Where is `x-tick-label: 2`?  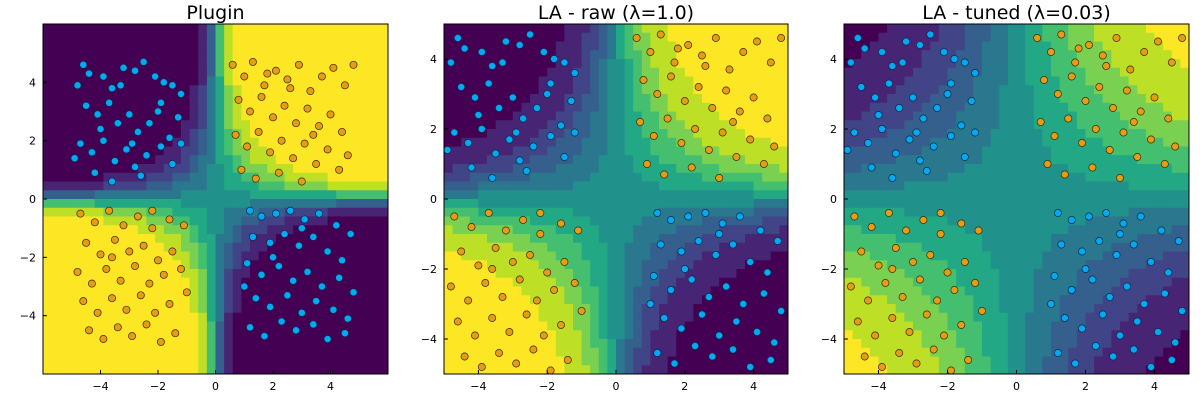 x-tick-label: 2 is located at coordinates (273, 386).